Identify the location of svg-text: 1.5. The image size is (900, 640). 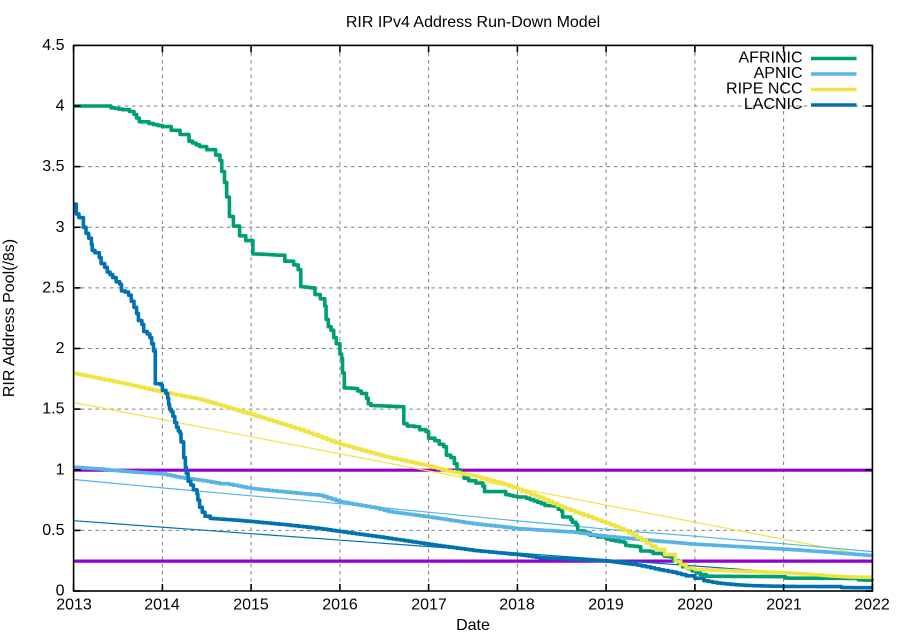
(53, 409).